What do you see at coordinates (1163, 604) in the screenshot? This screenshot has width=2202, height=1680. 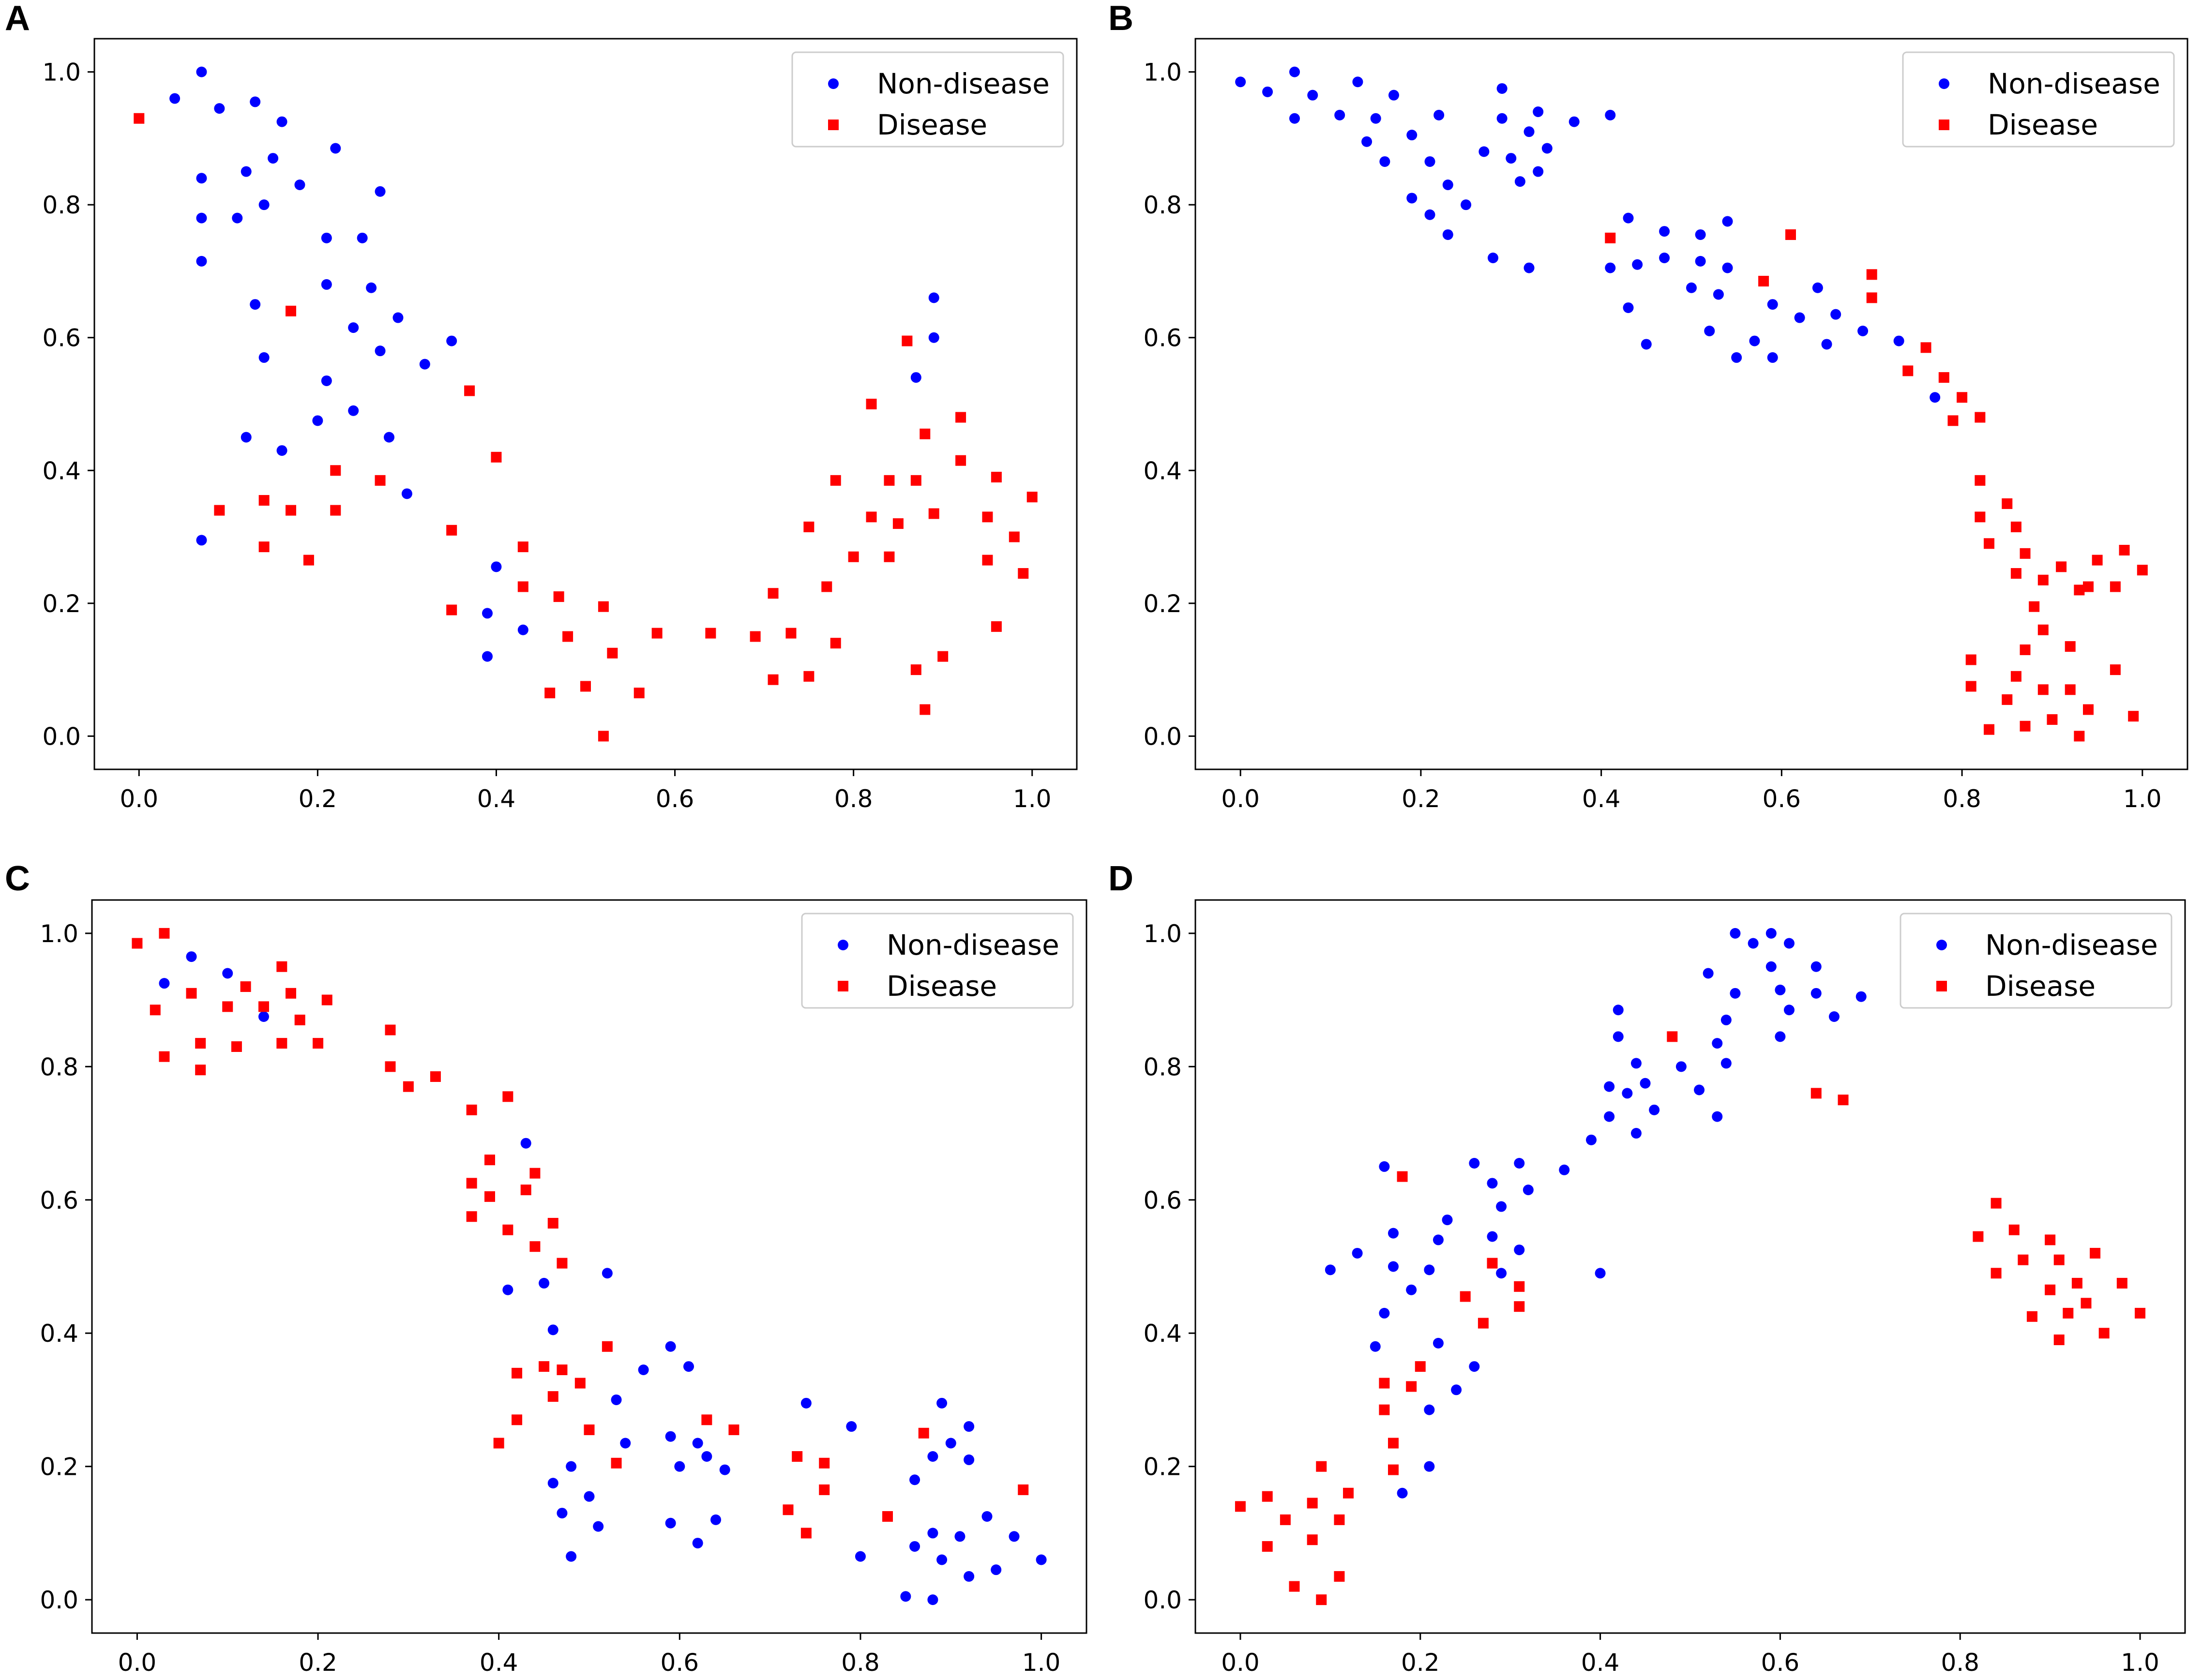 I see `y-tick-label: 0.2` at bounding box center [1163, 604].